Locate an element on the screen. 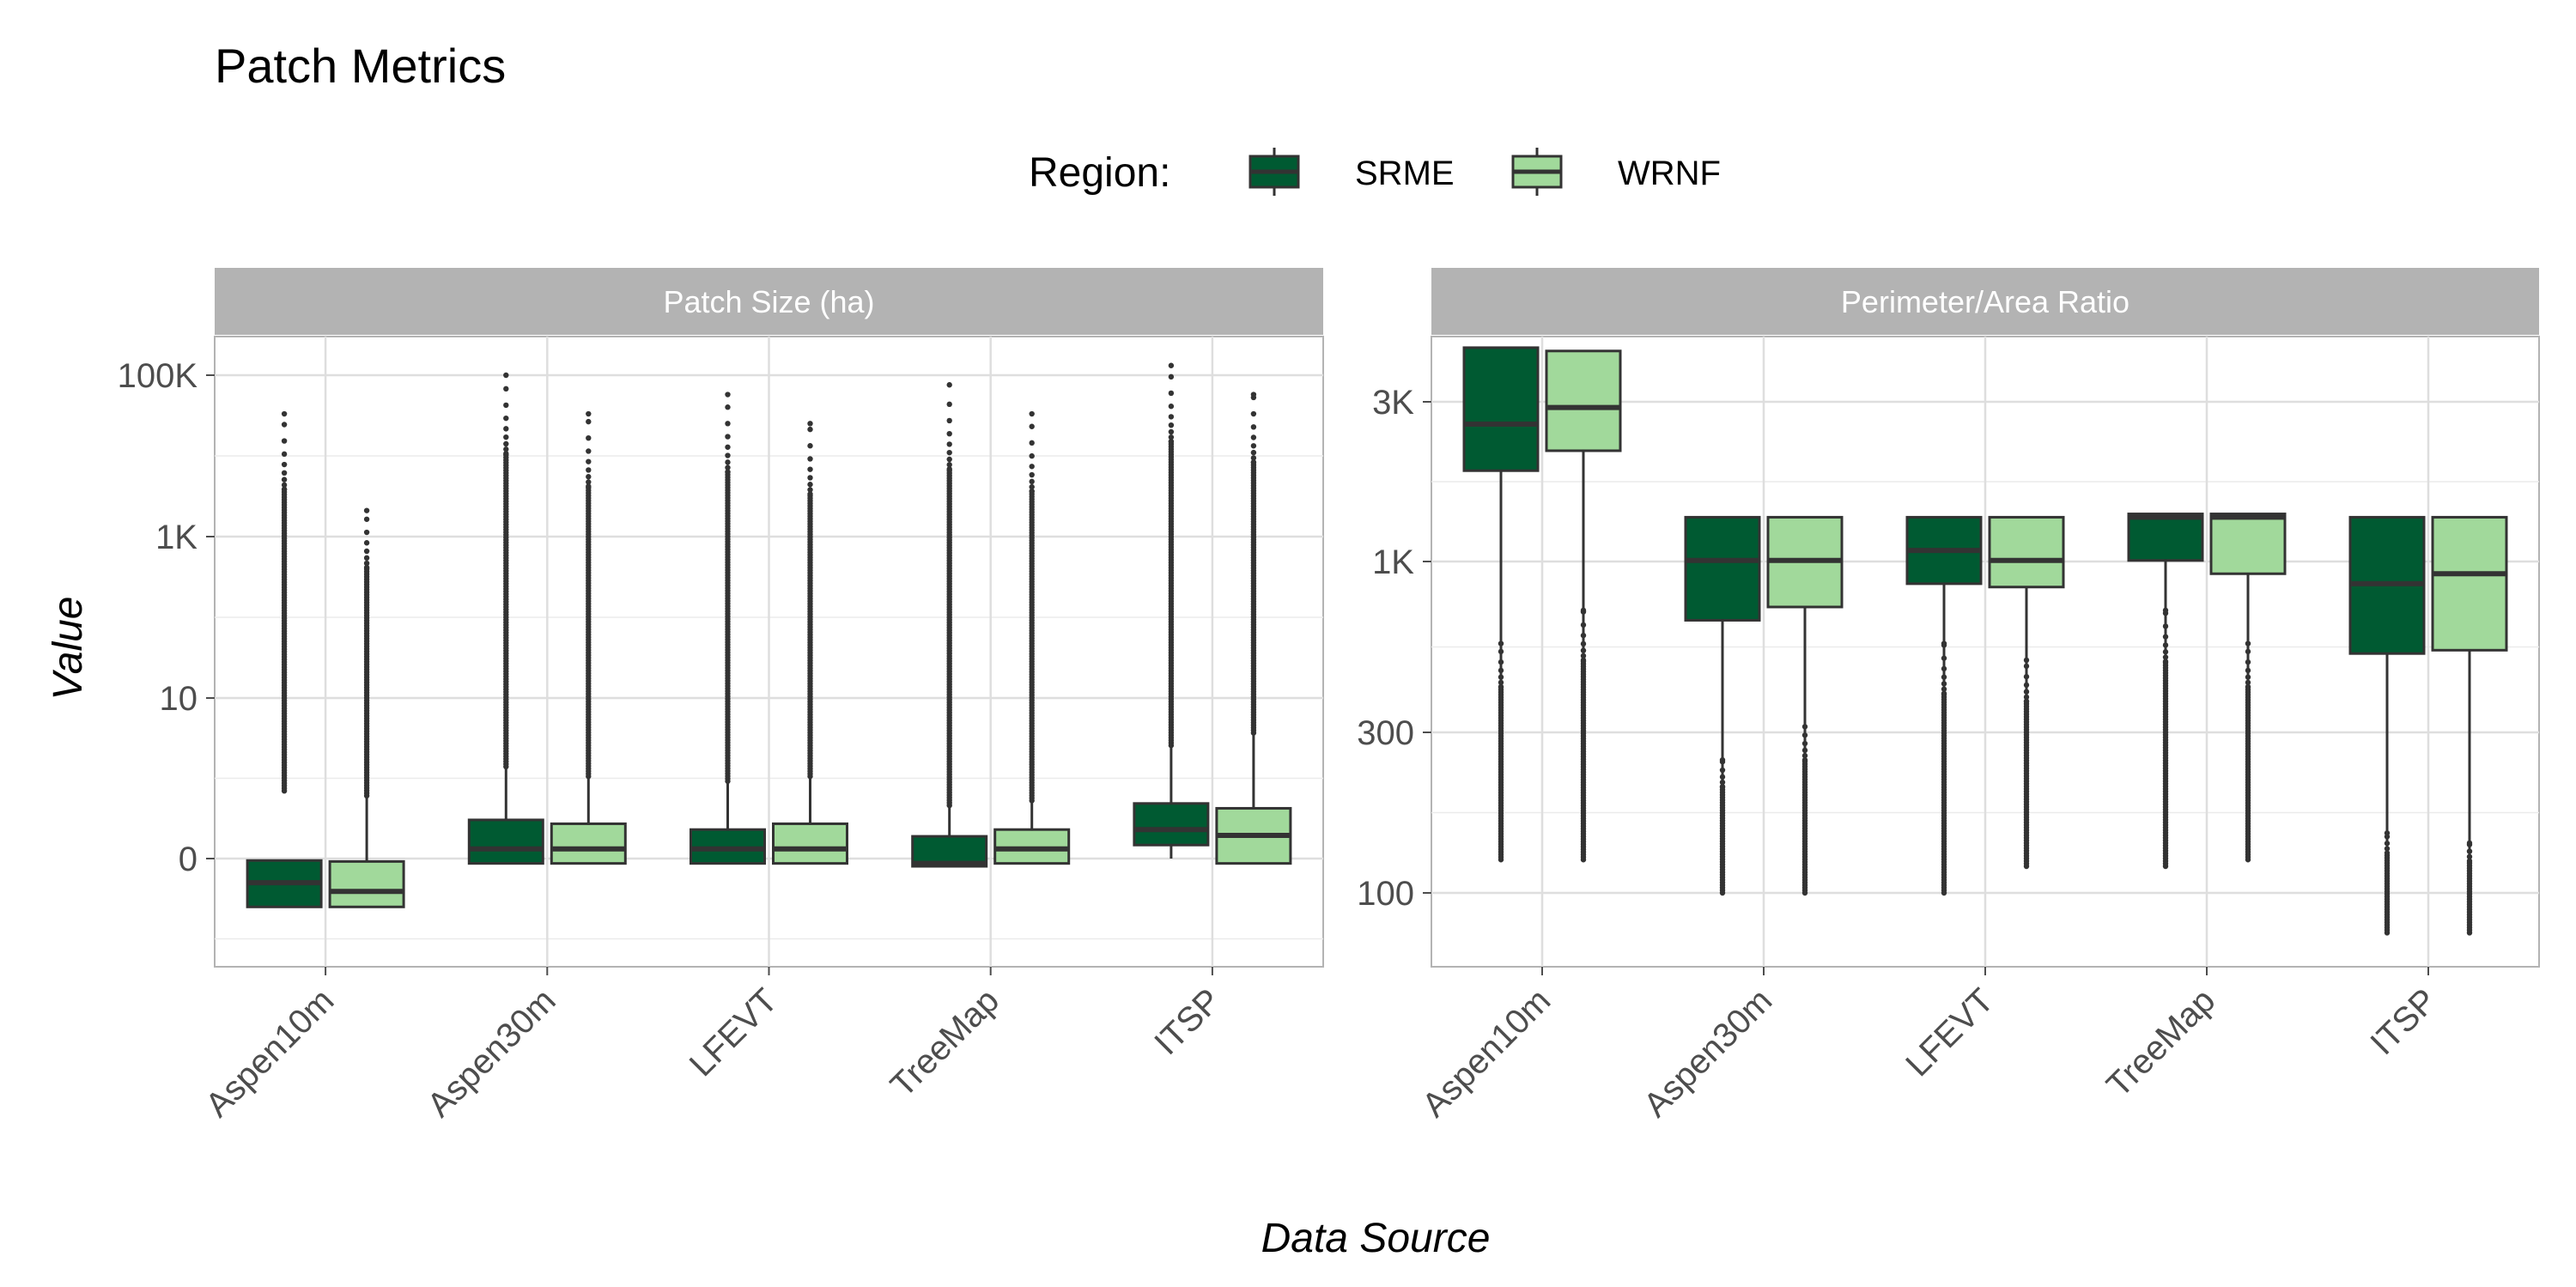  legend-label: SRME is located at coordinates (1405, 173).